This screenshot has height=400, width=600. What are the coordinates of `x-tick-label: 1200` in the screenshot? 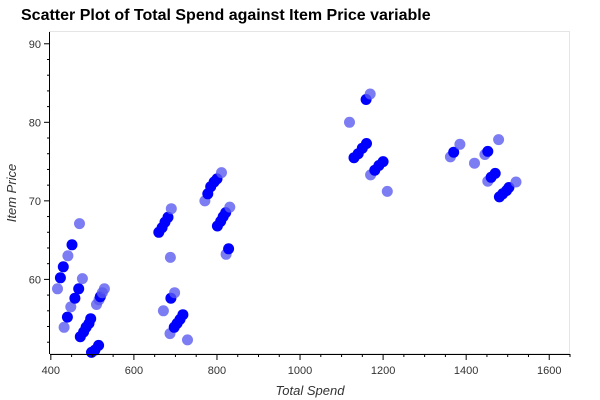 It's located at (383, 371).